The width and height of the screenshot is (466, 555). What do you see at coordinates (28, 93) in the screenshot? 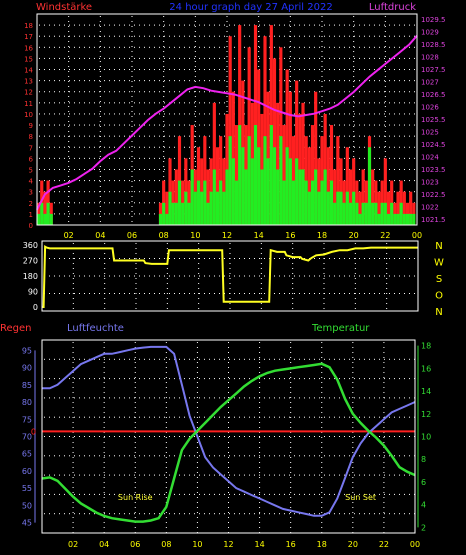
I see `wind-scale-label: 12` at bounding box center [28, 93].